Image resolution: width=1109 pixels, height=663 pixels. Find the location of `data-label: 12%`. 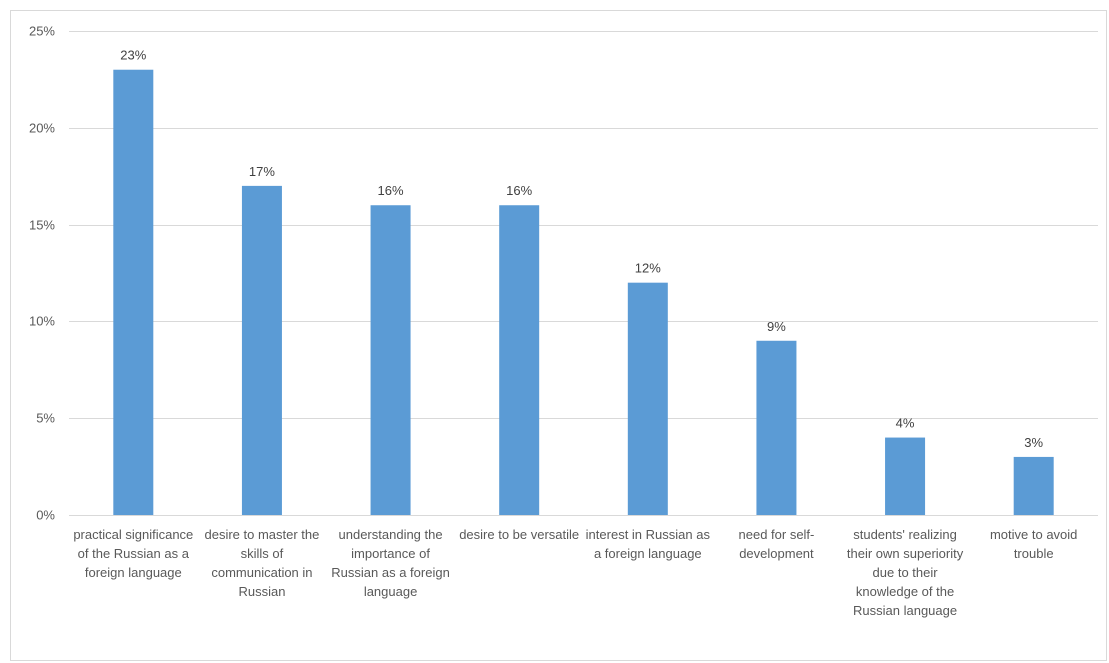

data-label: 12% is located at coordinates (648, 268).